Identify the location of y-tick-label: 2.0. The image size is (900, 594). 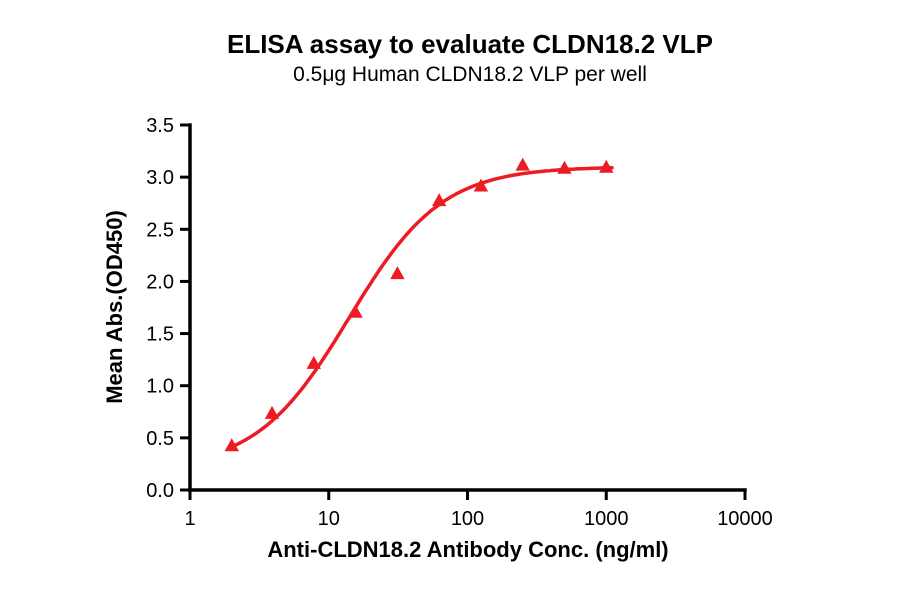
(160, 282).